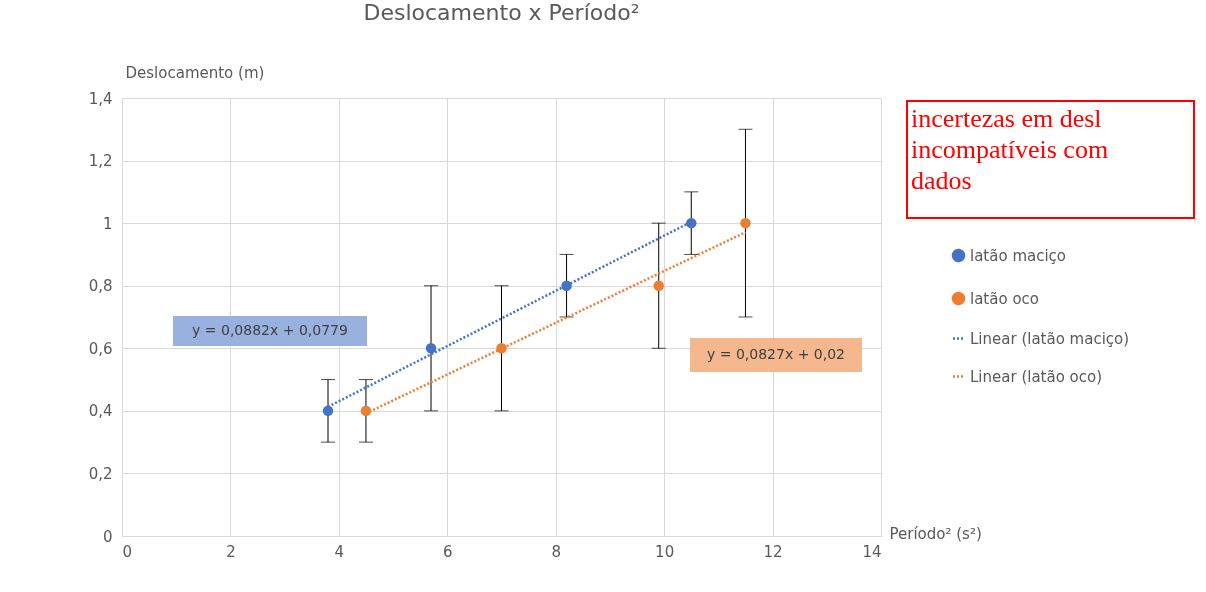 Image resolution: width=1206 pixels, height=592 pixels. I want to click on x-tick-label: 8, so click(556, 551).